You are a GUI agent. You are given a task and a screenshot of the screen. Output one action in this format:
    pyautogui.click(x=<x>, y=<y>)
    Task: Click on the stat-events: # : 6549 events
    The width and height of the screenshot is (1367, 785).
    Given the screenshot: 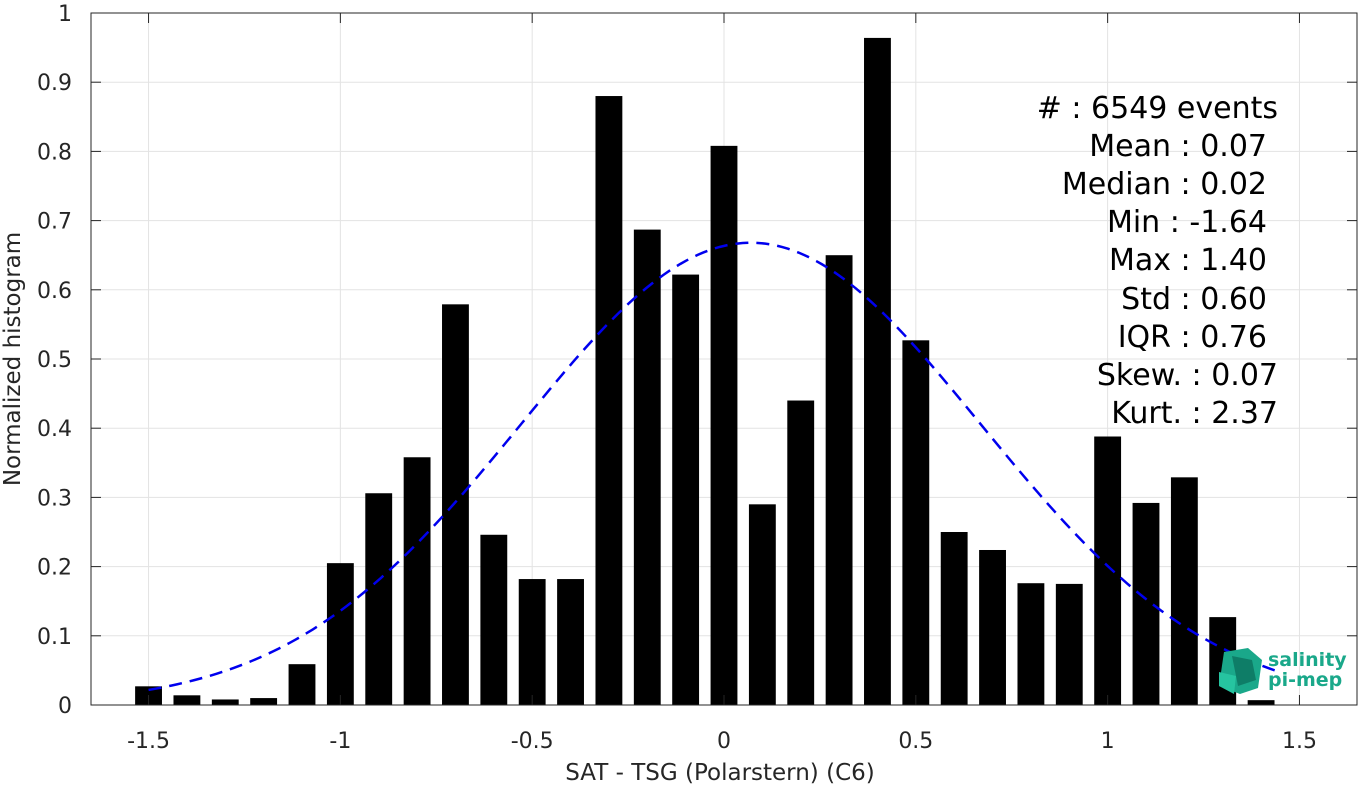 What is the action you would take?
    pyautogui.click(x=1157, y=108)
    